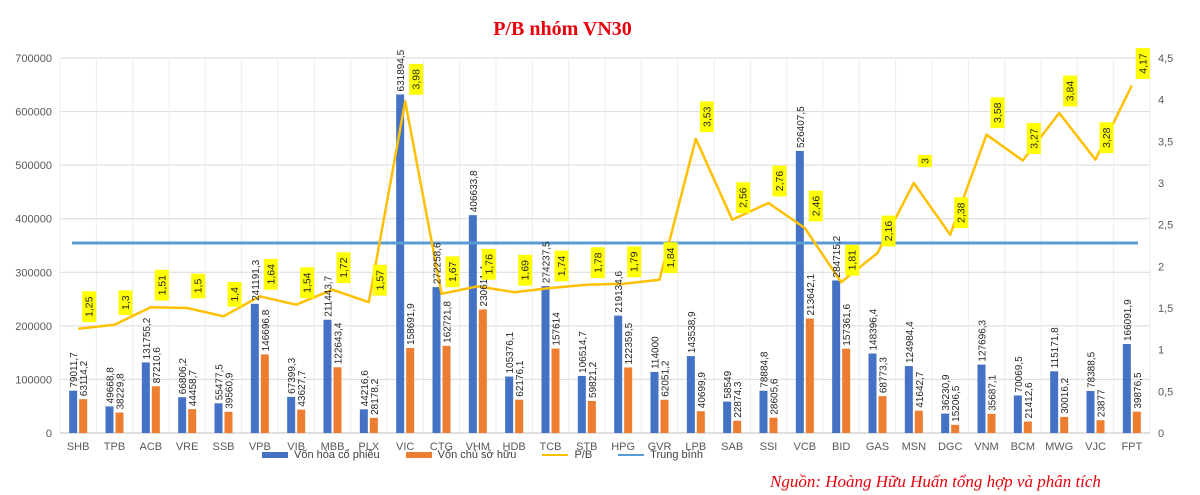  I want to click on pb-label: 1,5, so click(198, 286).